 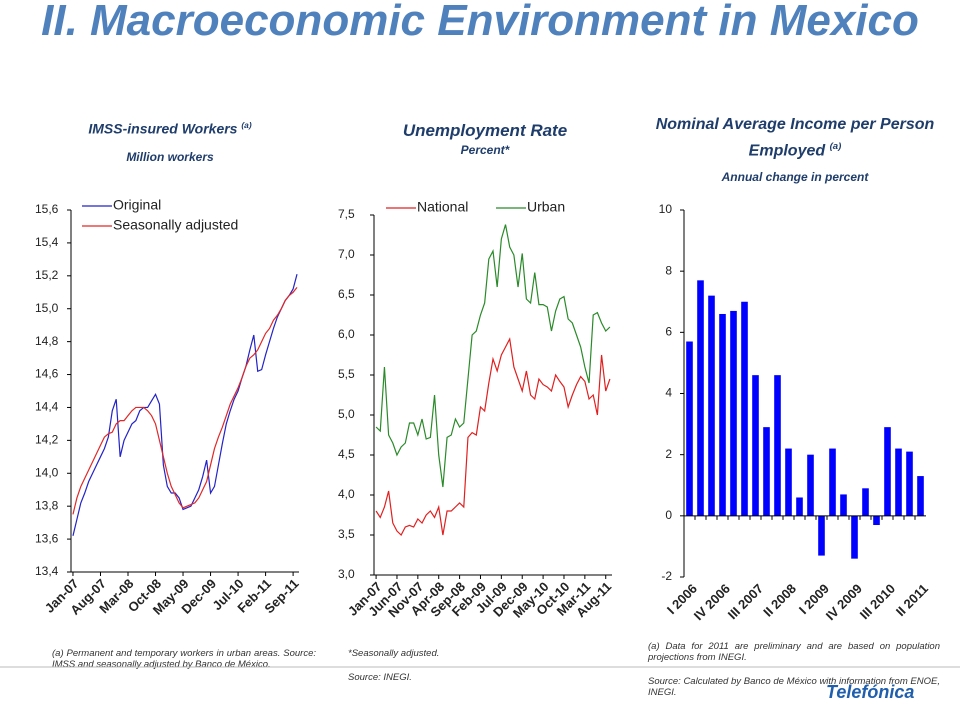 What do you see at coordinates (668, 270) in the screenshot?
I see `y-tick-label: 8` at bounding box center [668, 270].